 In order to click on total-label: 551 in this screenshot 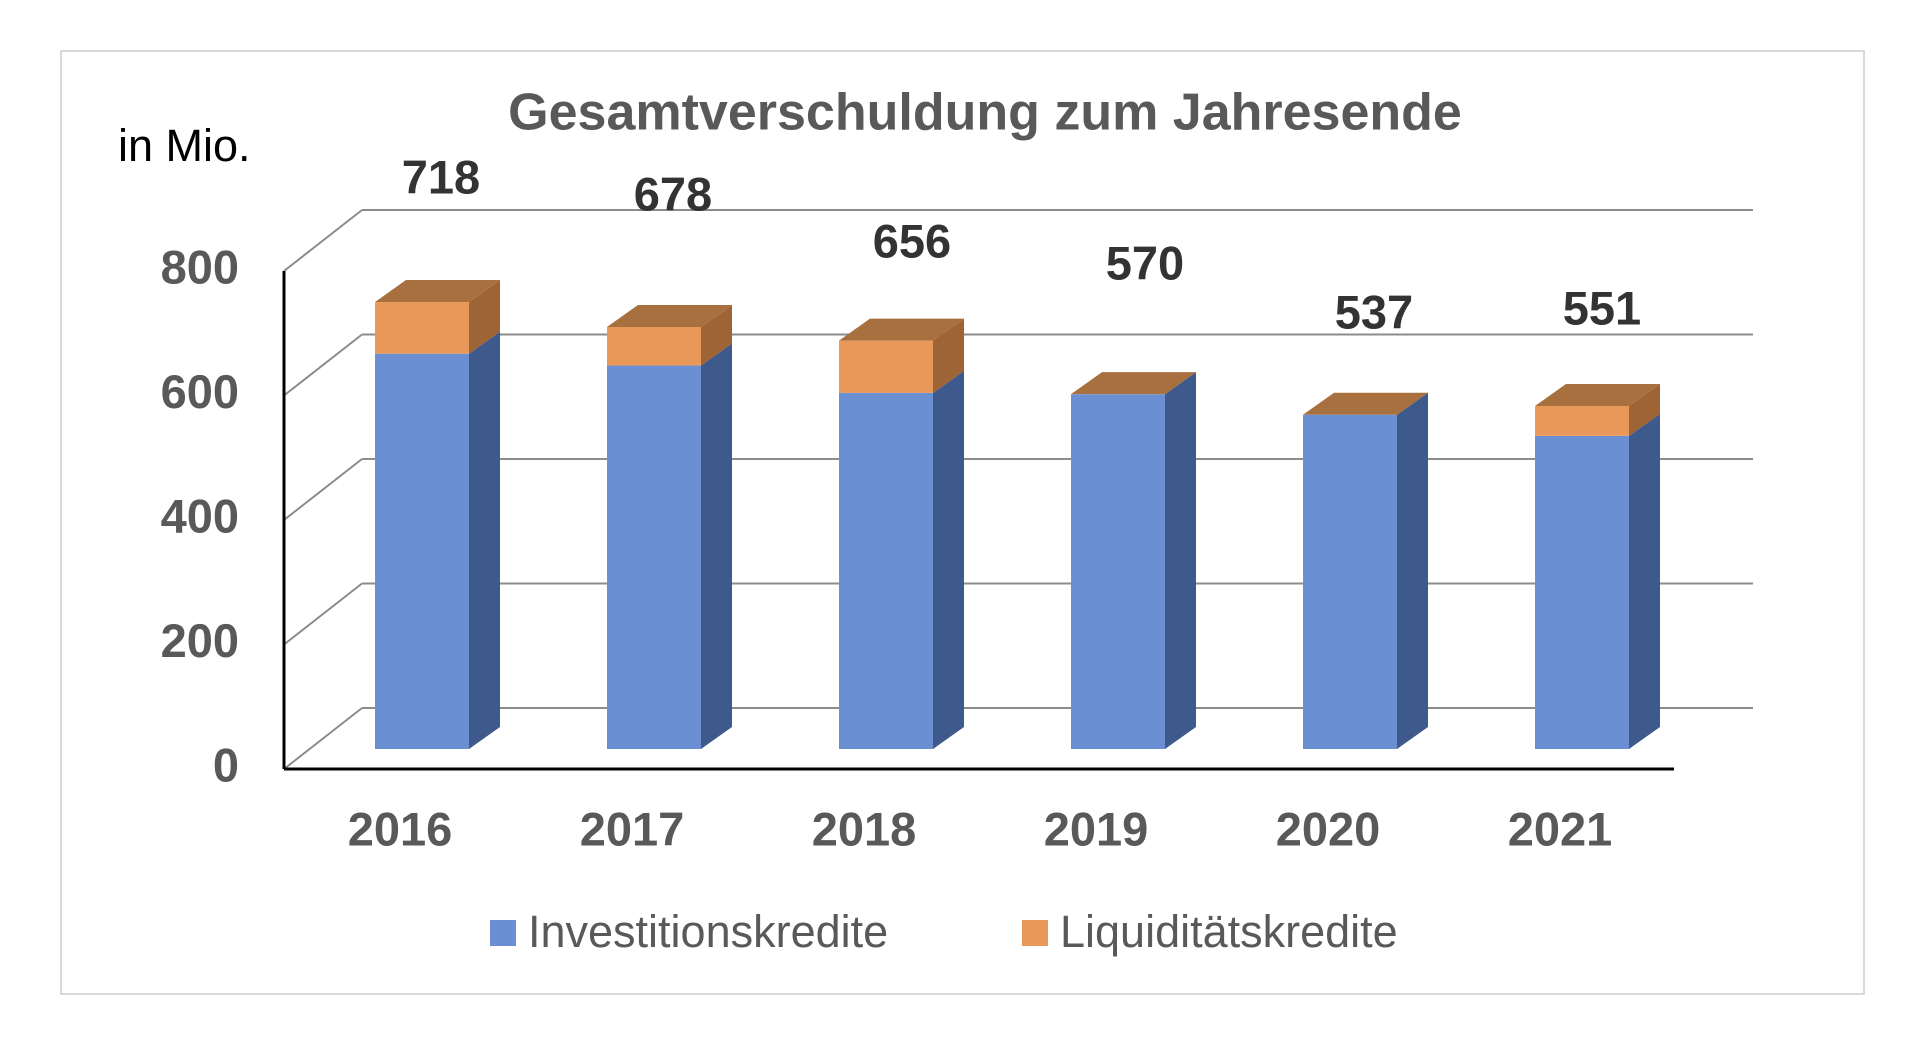, I will do `click(1602, 307)`.